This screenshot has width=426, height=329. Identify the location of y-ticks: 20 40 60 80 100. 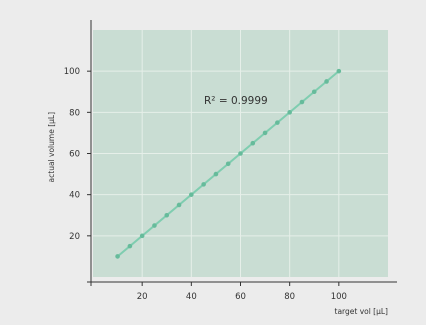
(77, 154).